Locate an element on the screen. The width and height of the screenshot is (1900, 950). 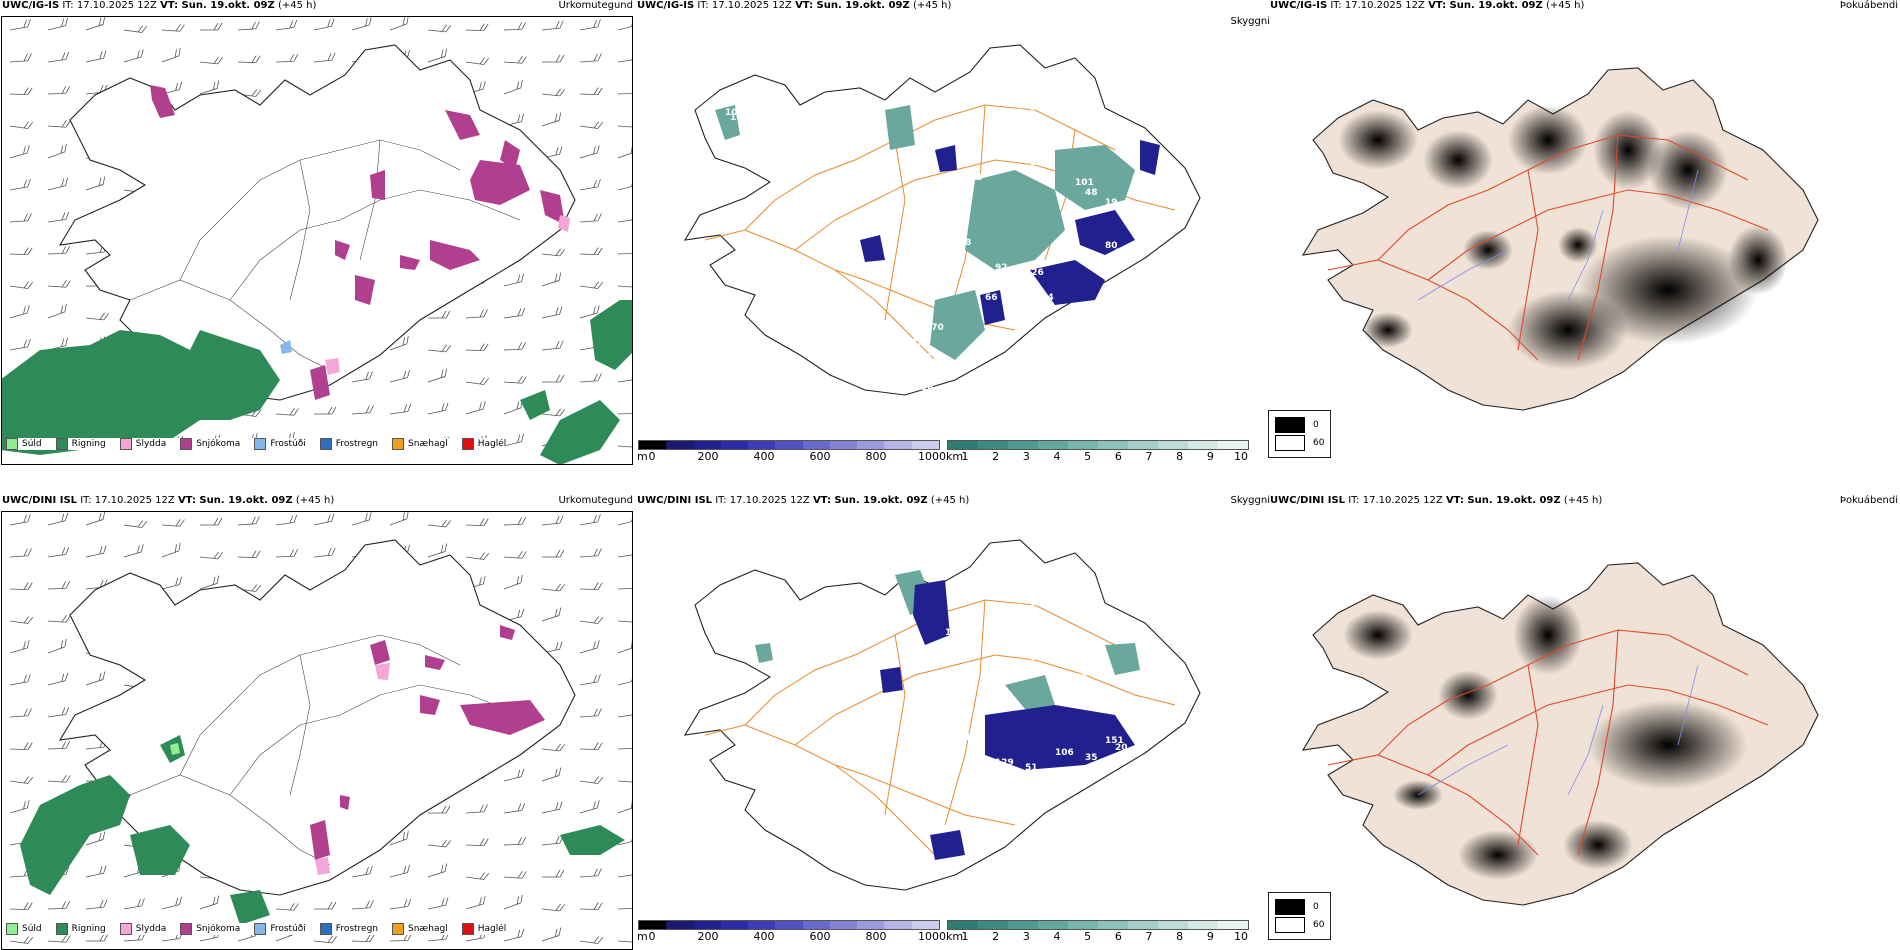
ceiling-colorbar: m 0 200 400 600 800 1000 is located at coordinates (791, 932).